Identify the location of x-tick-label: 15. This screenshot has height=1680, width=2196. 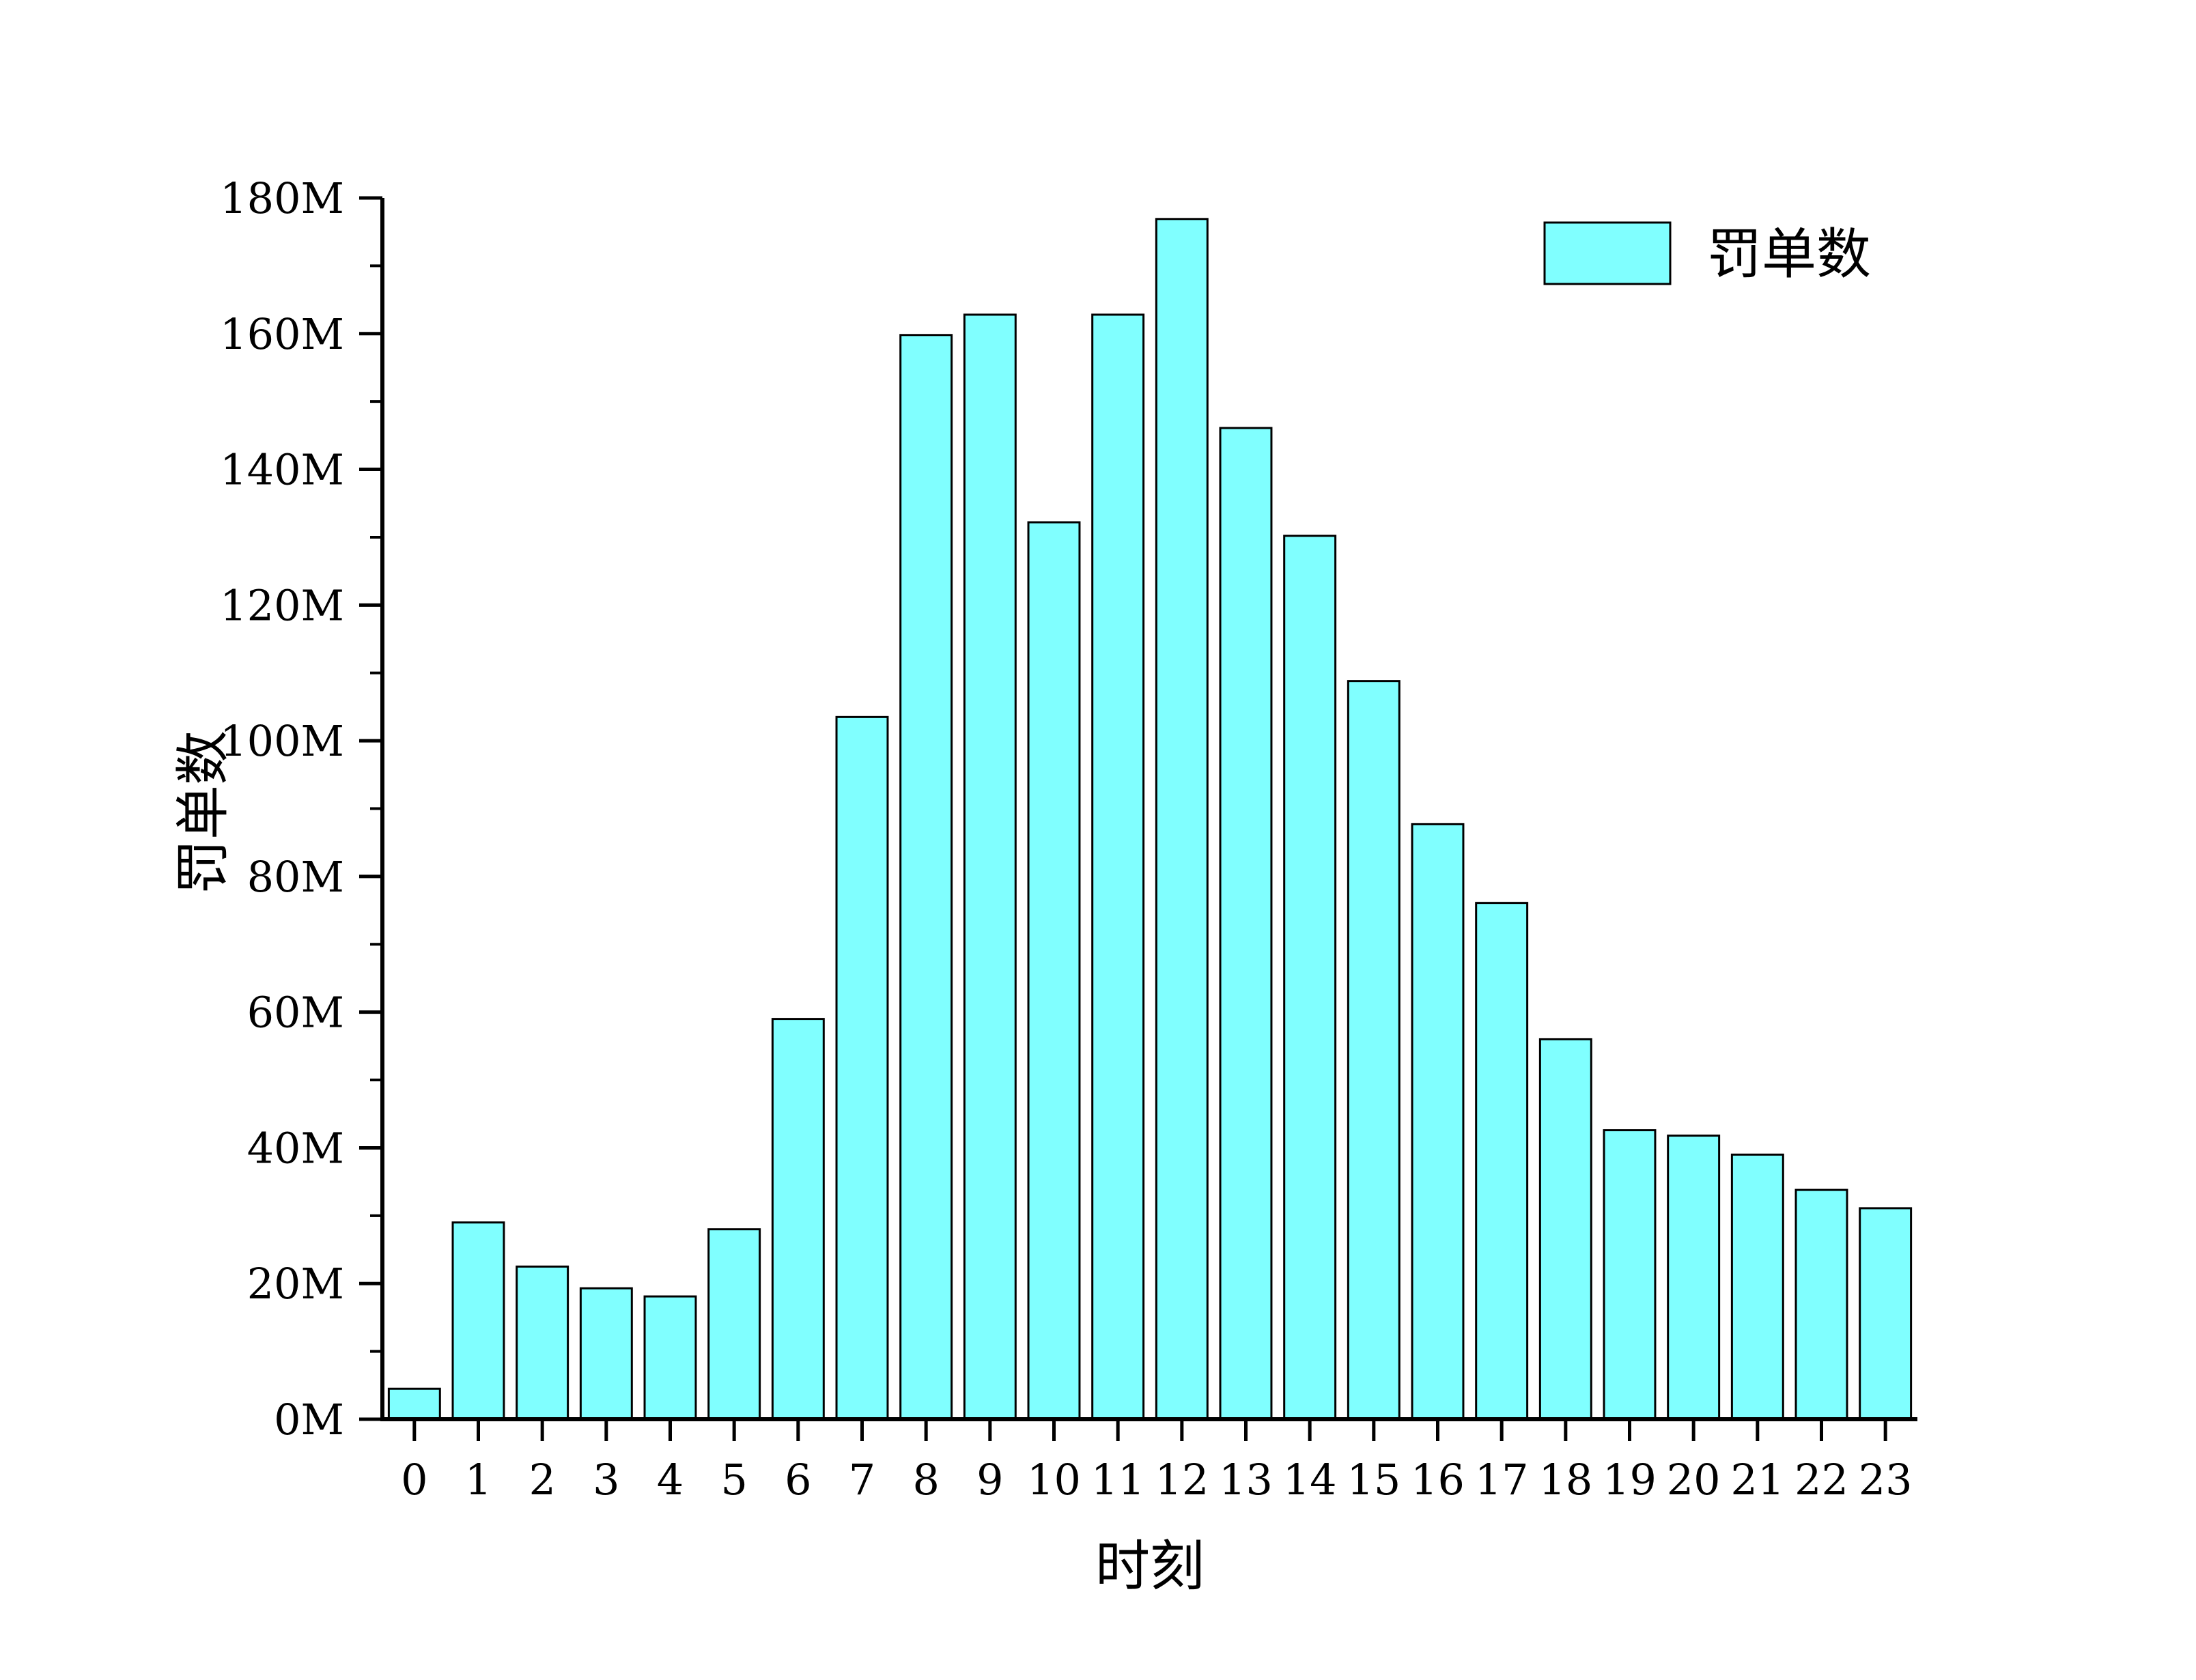
(1374, 1480).